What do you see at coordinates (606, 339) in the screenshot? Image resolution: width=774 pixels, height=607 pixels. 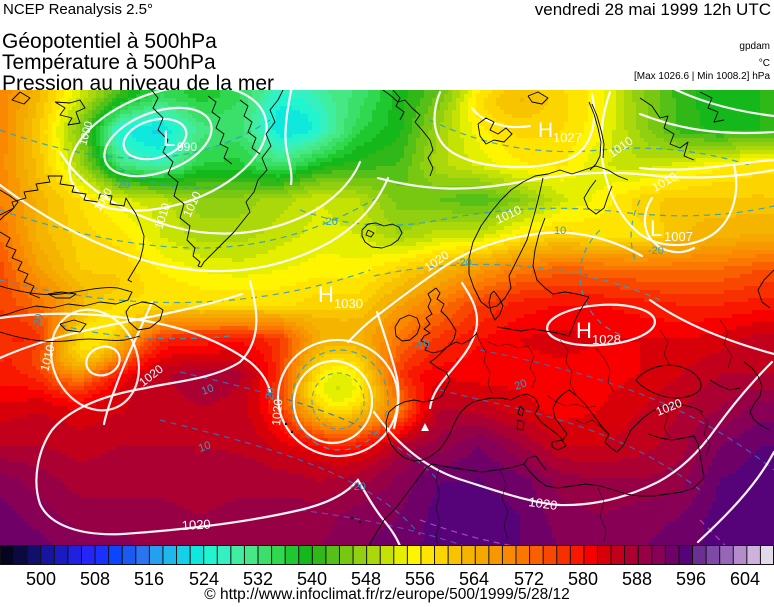 I see `svg-text: 1028` at bounding box center [606, 339].